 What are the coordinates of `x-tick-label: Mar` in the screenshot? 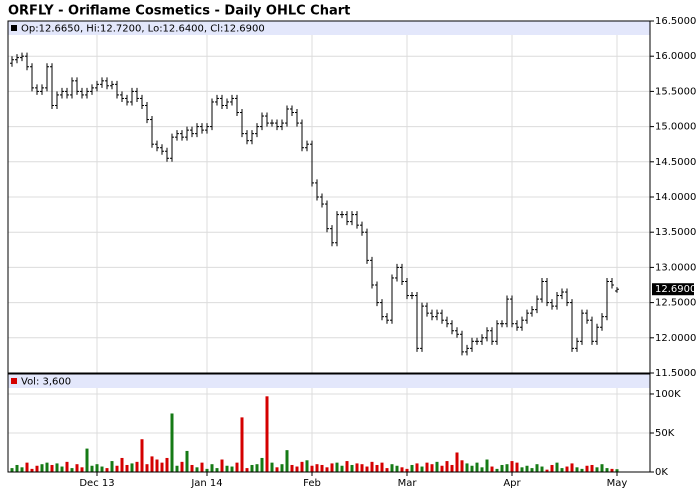 It's located at (408, 483).